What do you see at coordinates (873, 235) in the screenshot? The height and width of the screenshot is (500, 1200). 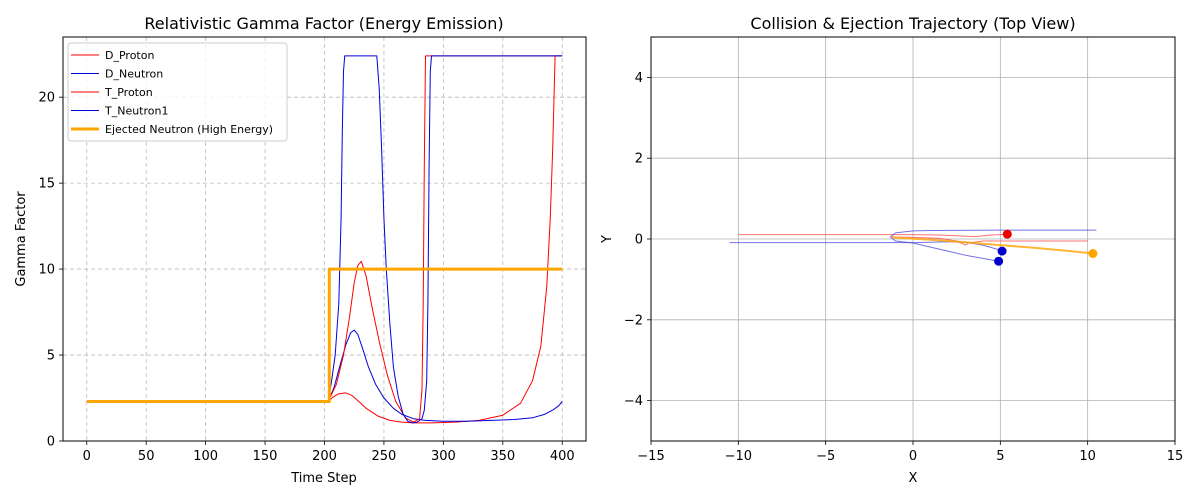 I see `series-line-d-proton-path` at bounding box center [873, 235].